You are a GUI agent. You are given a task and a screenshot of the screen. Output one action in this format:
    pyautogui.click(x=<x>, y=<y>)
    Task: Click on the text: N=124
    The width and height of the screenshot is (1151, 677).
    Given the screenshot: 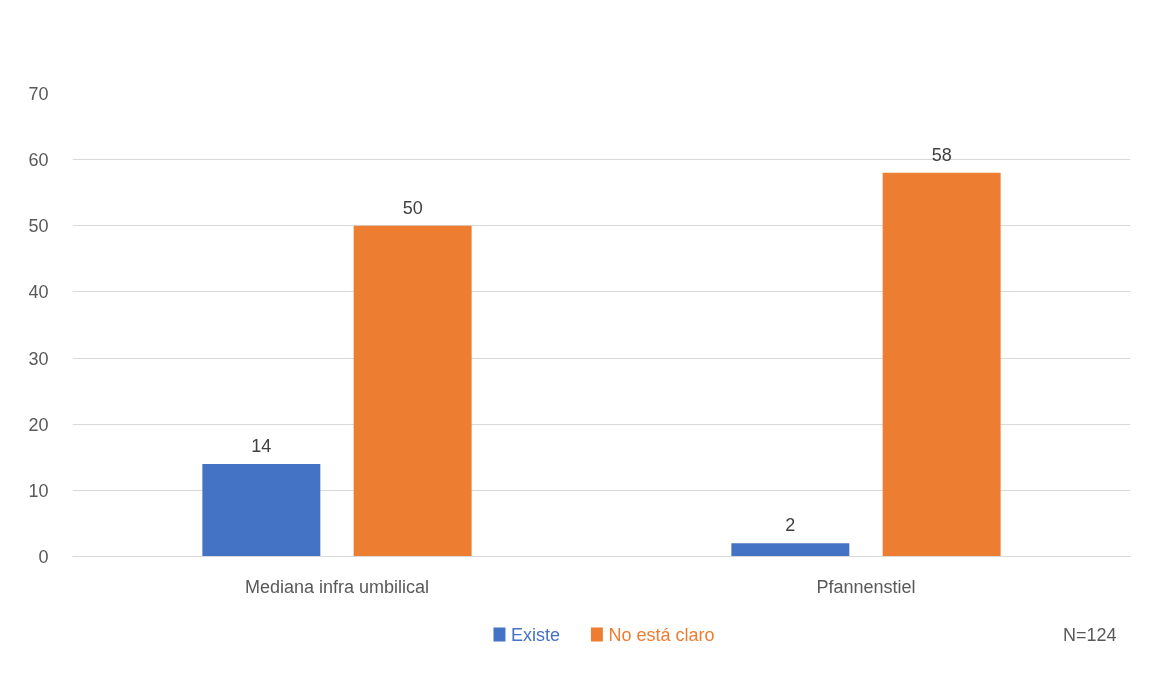 What is the action you would take?
    pyautogui.click(x=1089, y=634)
    